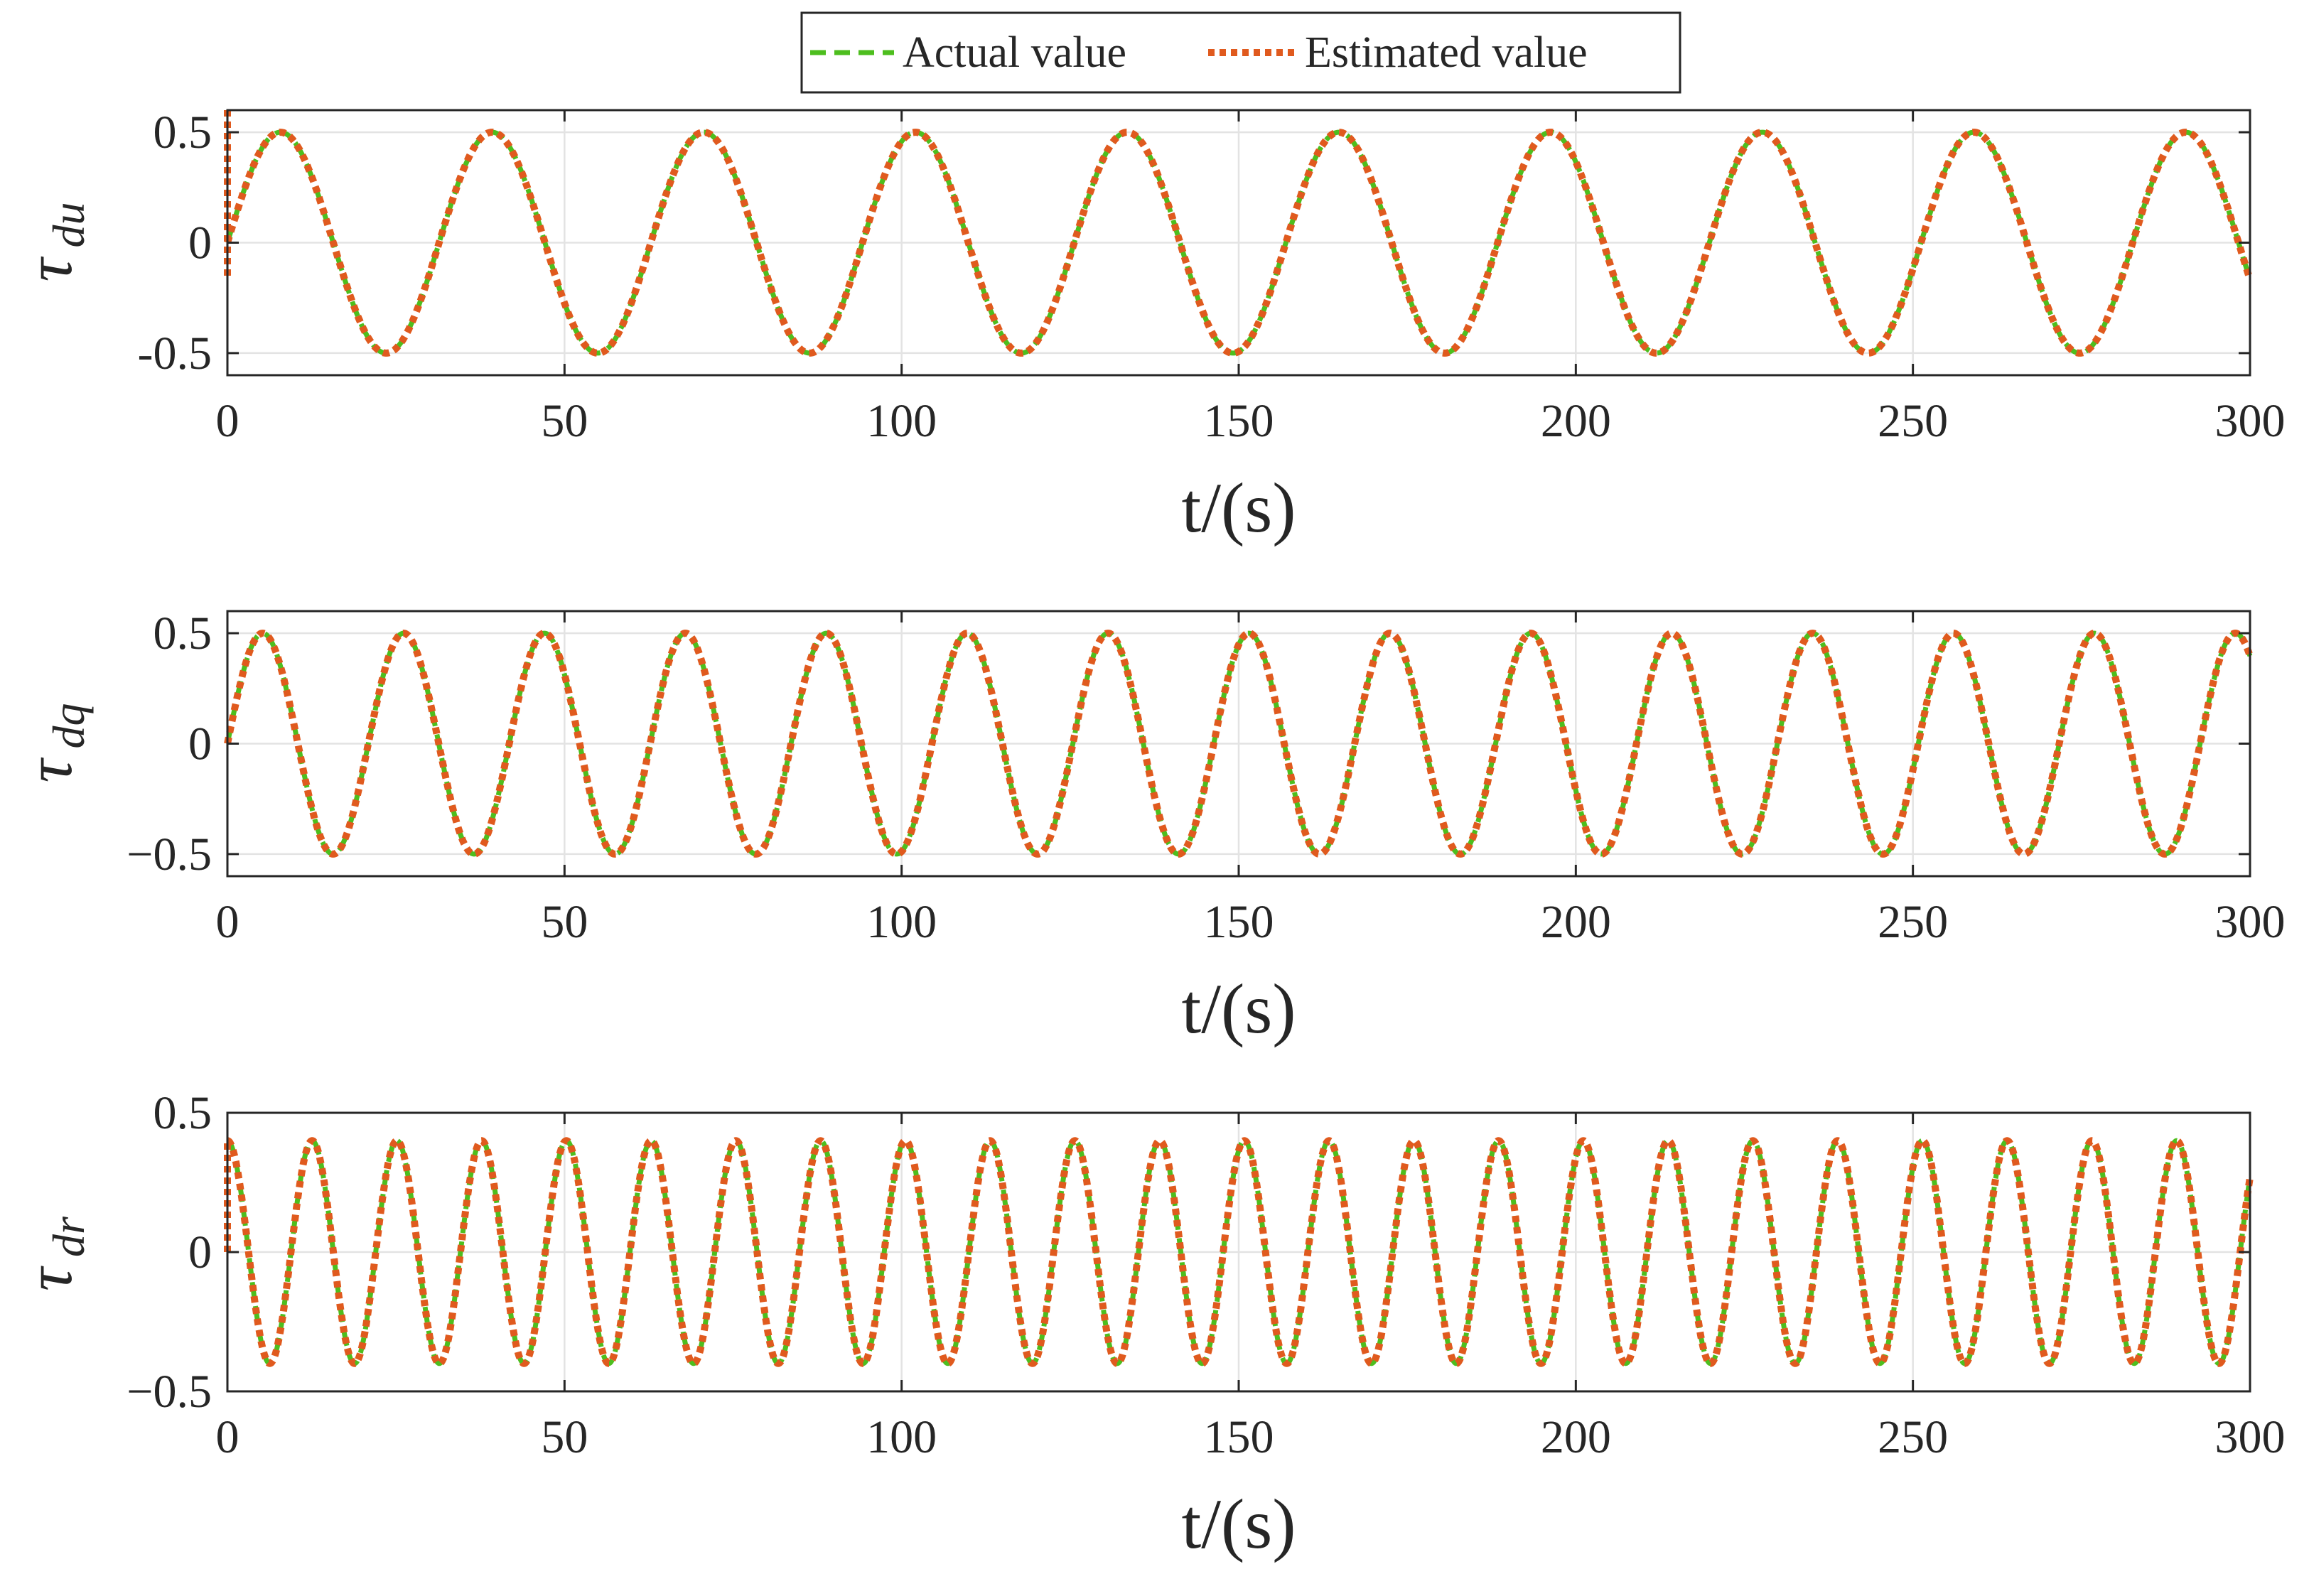 Image resolution: width=2309 pixels, height=1596 pixels. Describe the element at coordinates (49, 770) in the screenshot. I see `y-axis-label-2-main: τ` at that location.